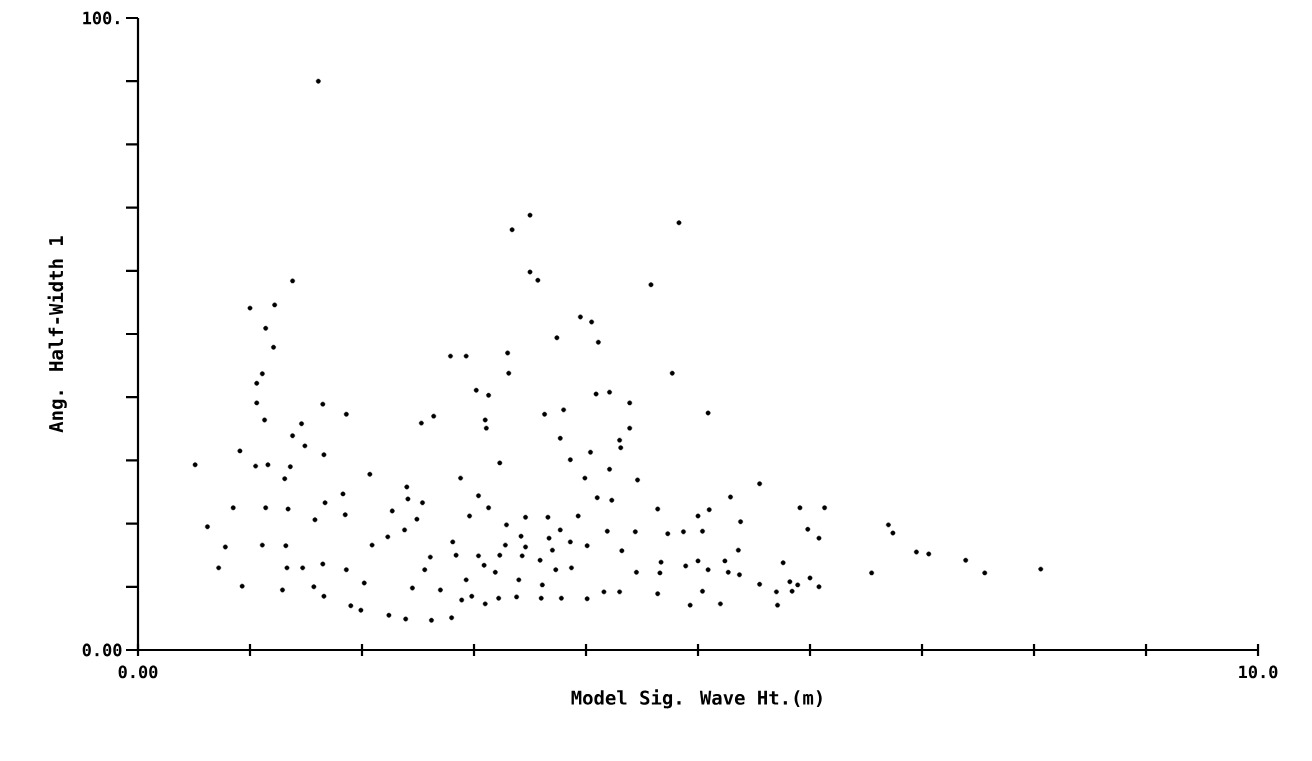 Image resolution: width=1312 pixels, height=761 pixels. I want to click on x-tick-label: 10.0, so click(1258, 672).